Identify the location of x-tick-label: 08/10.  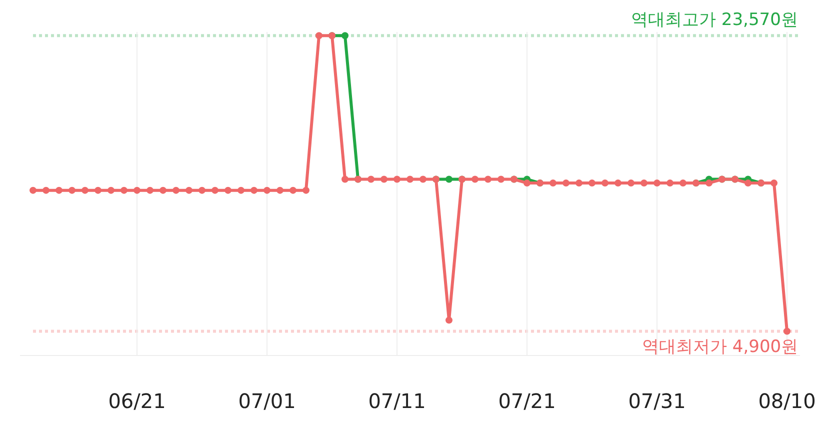
(787, 401).